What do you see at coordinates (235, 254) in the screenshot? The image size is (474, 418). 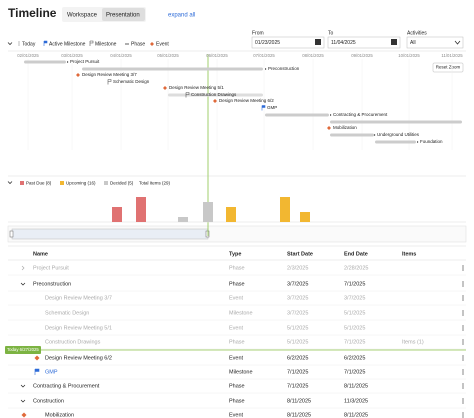 I see `column-header: Type` at bounding box center [235, 254].